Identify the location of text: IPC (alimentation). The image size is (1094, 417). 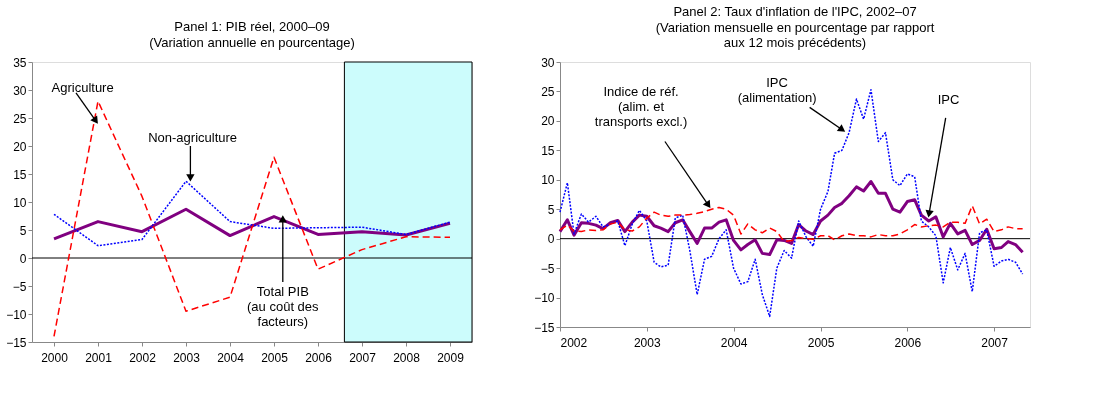
(777, 89).